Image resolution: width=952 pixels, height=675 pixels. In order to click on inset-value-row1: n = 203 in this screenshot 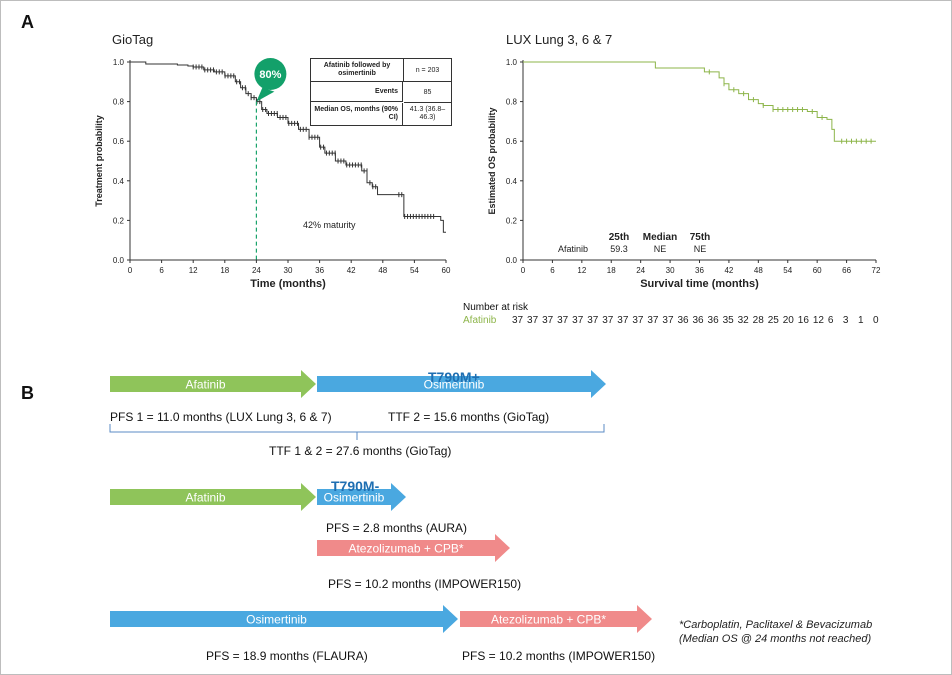, I will do `click(427, 70)`.